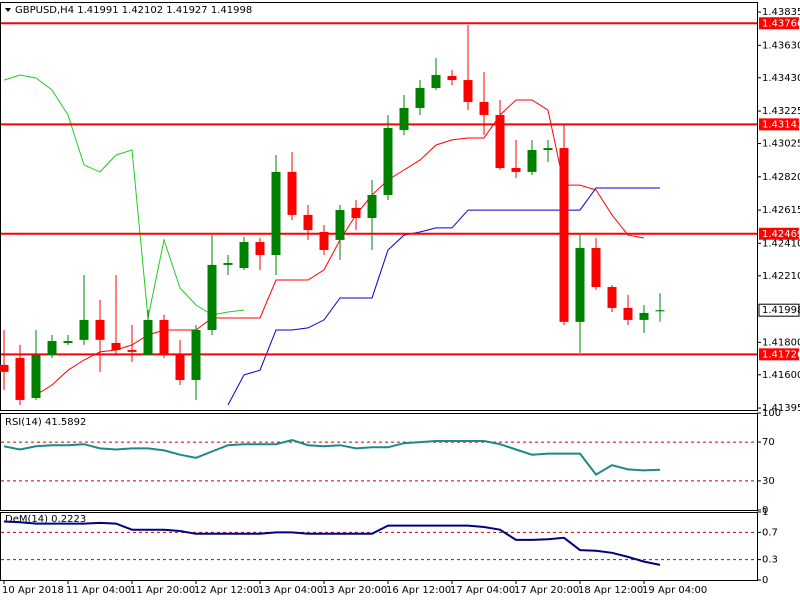 This screenshot has height=600, width=800. I want to click on y-tick-label: 1.43025, so click(781, 144).